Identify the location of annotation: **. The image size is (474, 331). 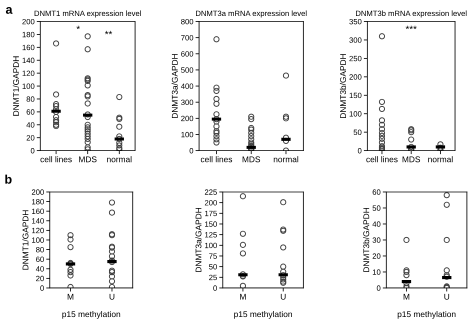
(108, 32).